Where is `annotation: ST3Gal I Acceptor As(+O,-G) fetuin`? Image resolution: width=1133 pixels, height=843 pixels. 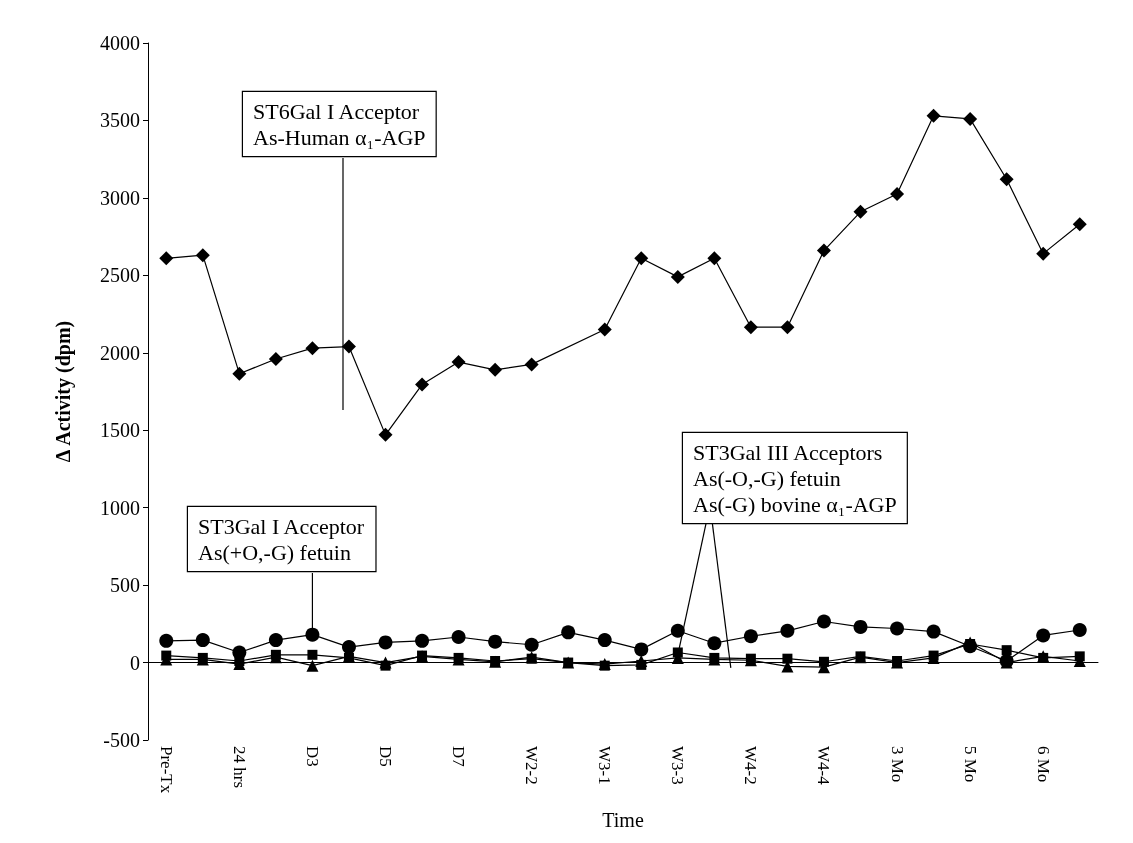
annotation: ST3Gal I Acceptor As(+O,-G) fetuin is located at coordinates (281, 539).